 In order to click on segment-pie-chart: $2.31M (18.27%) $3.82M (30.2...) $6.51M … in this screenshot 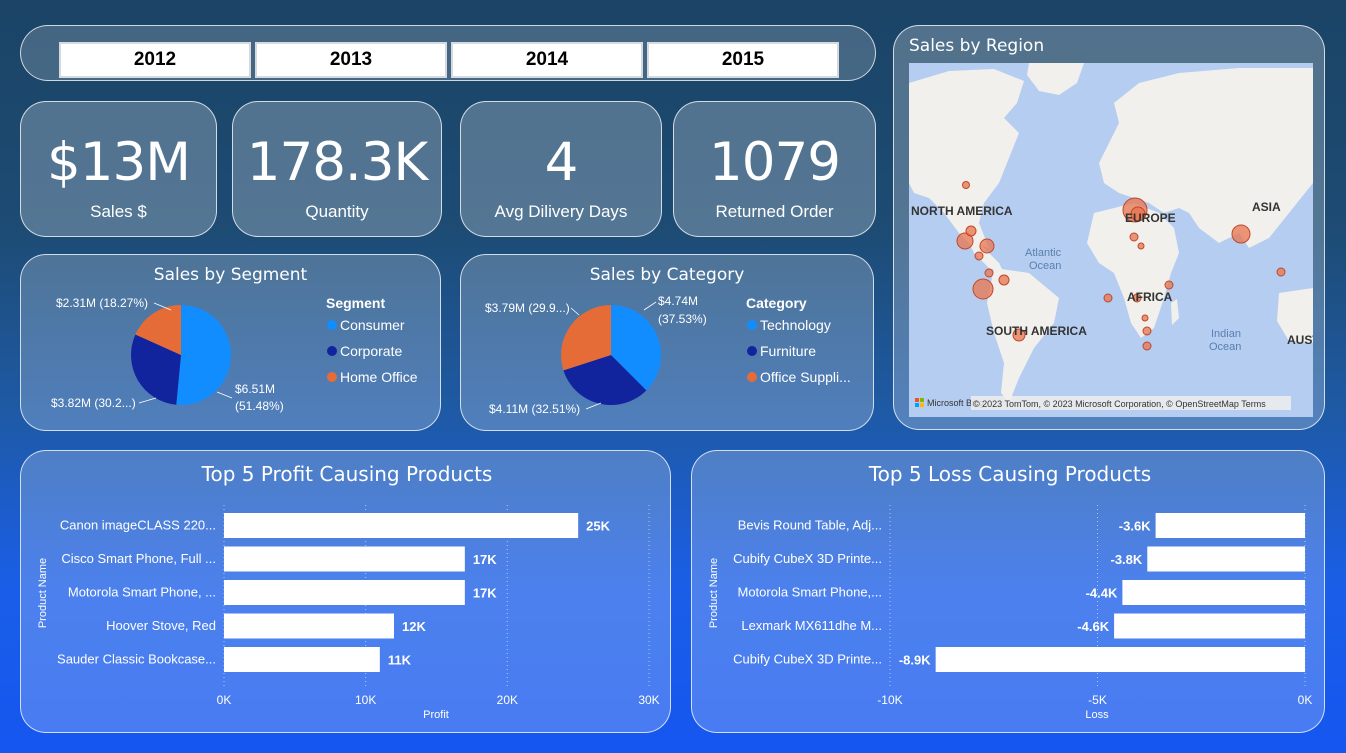, I will do `click(234, 354)`.